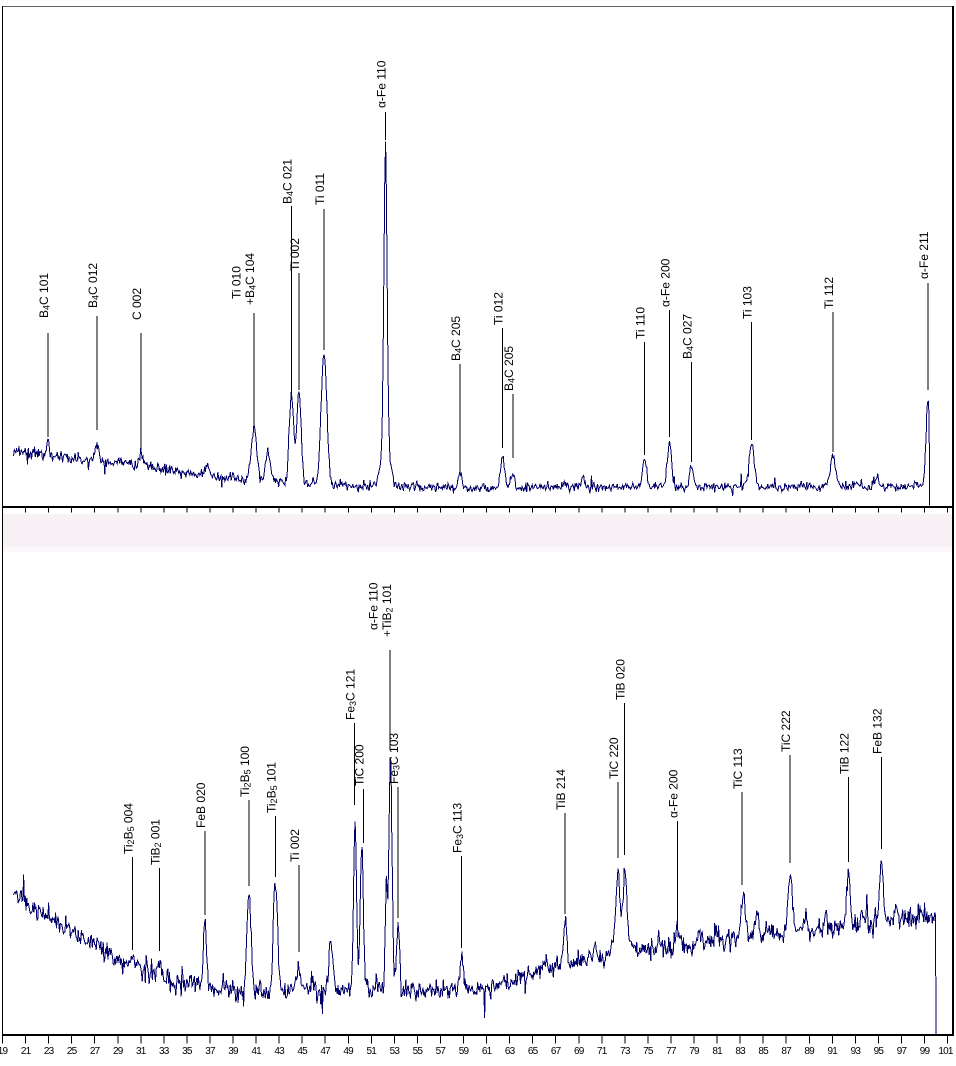 The height and width of the screenshot is (1066, 956). Describe the element at coordinates (829, 293) in the screenshot. I see `svg-text: Ti 112` at that location.